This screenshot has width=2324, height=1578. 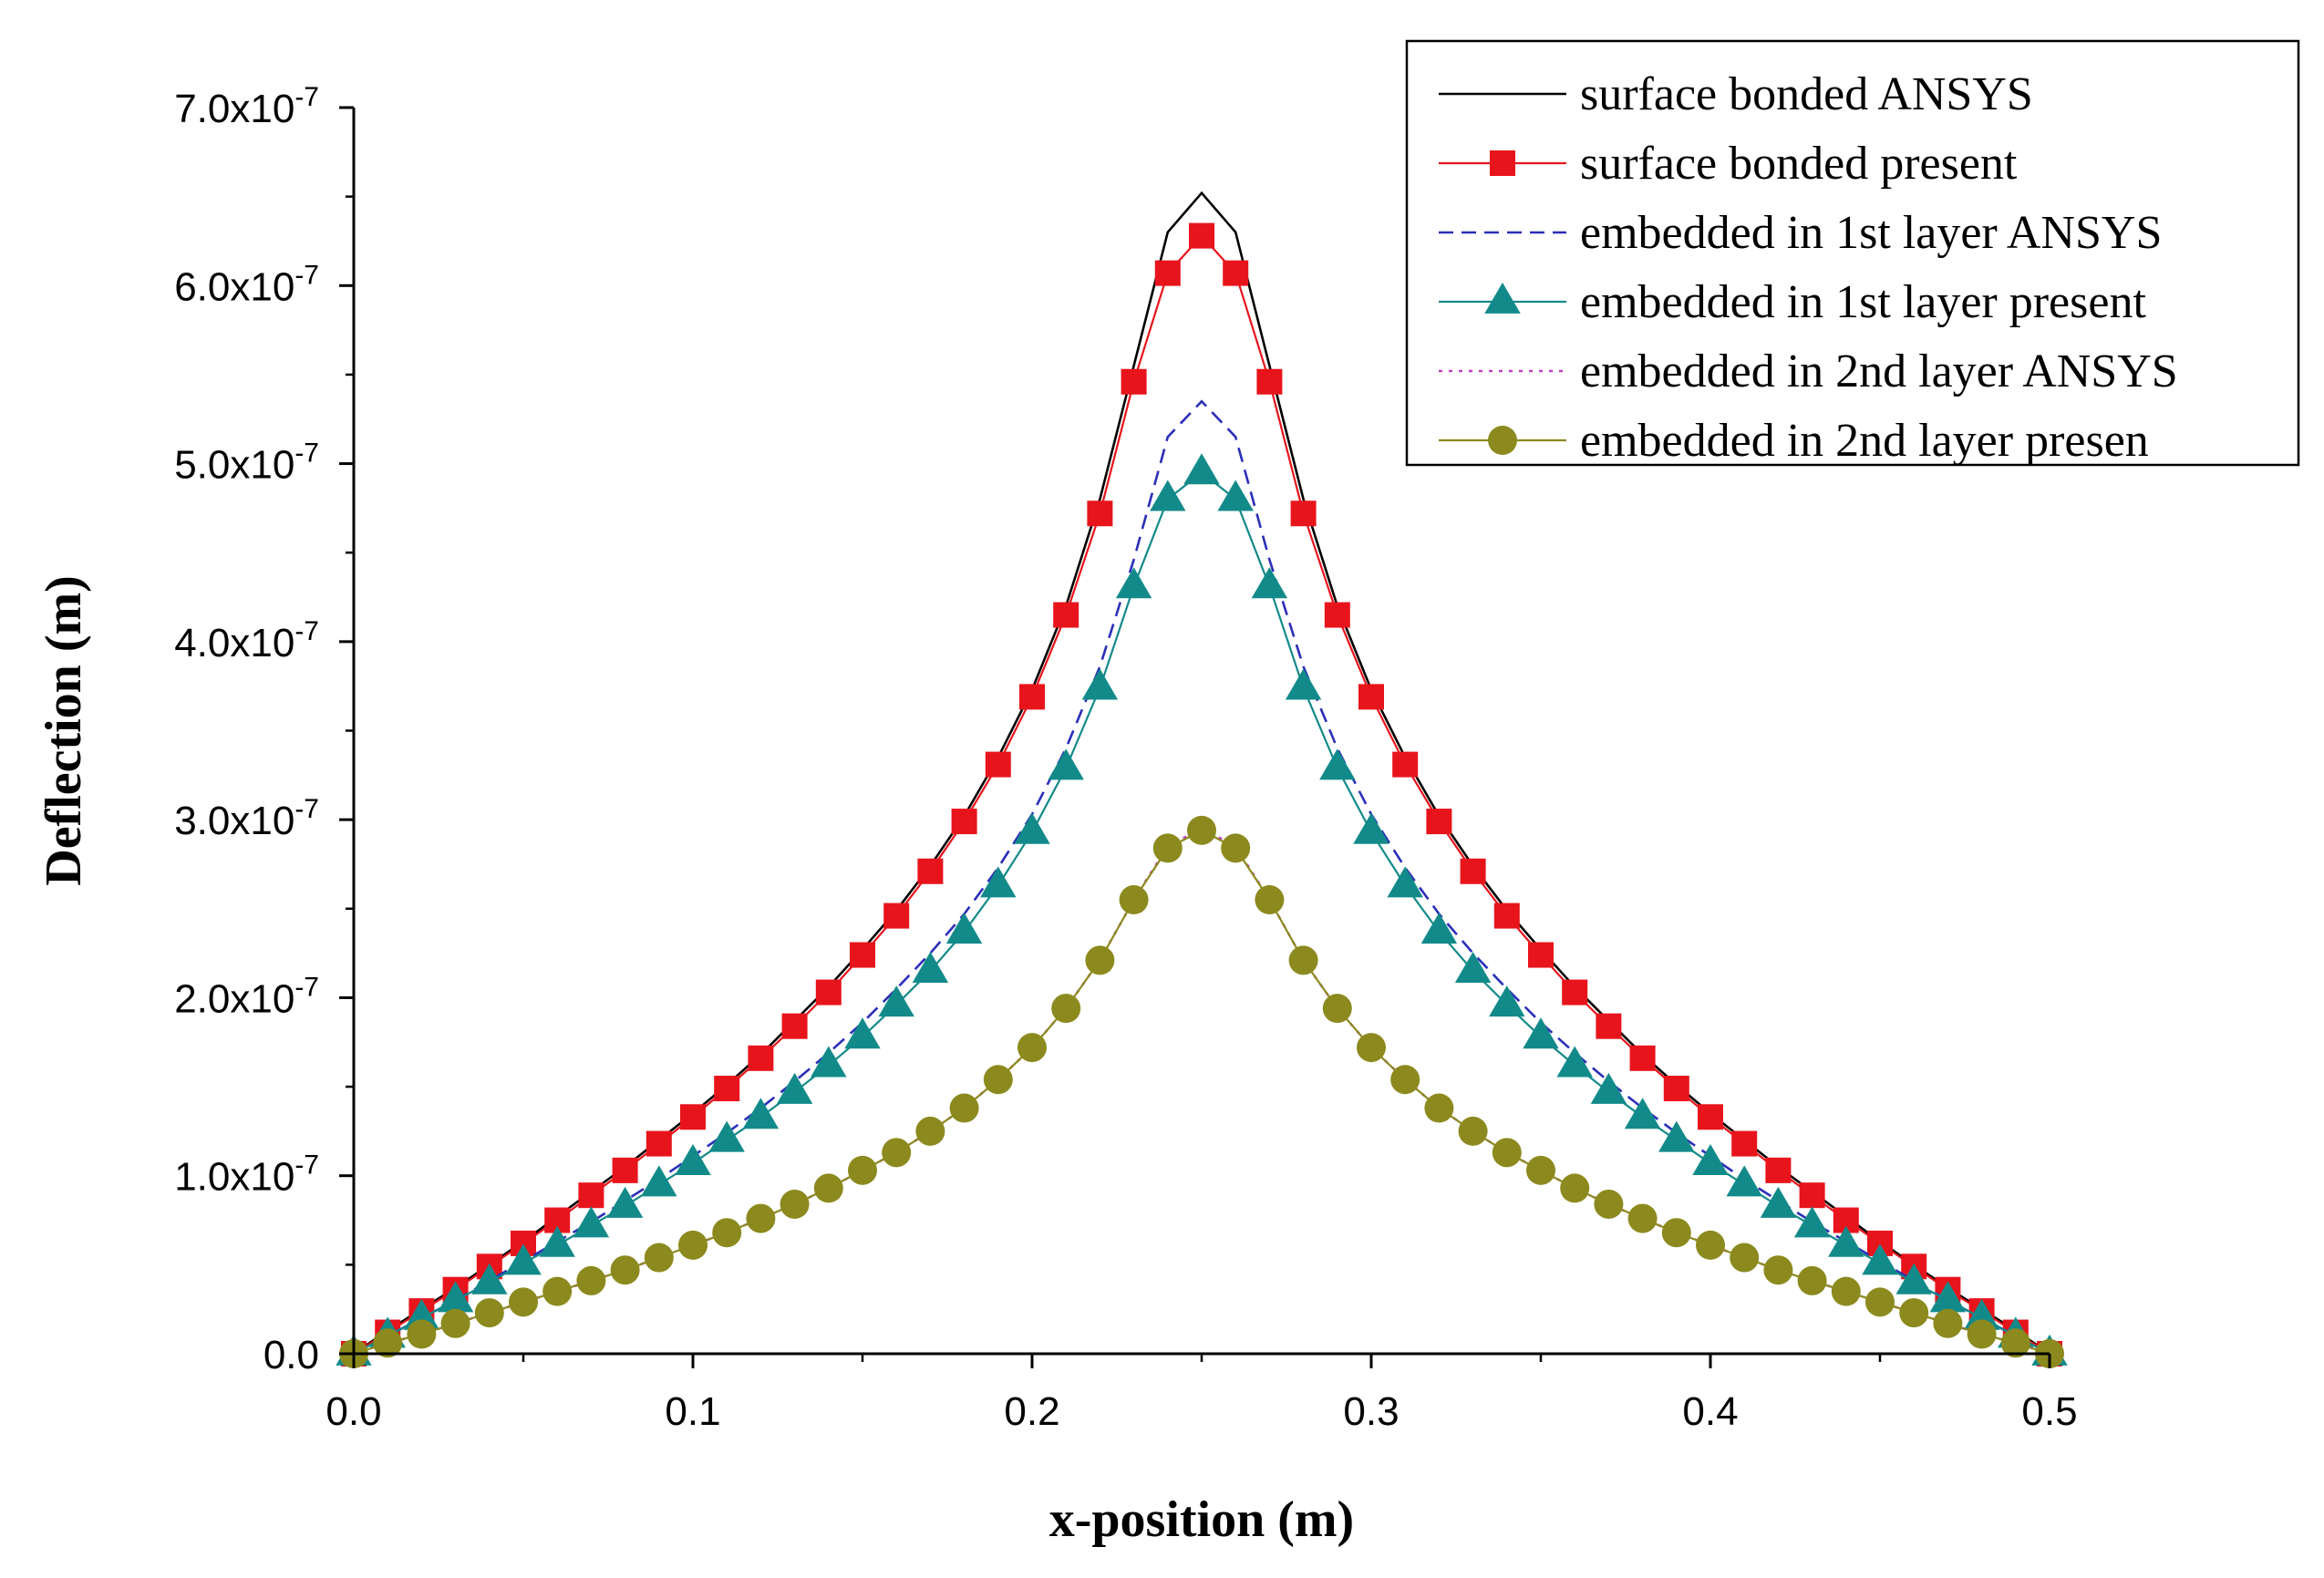 What do you see at coordinates (1871, 233) in the screenshot?
I see `legend-label: embedded in 1st layer ANSYS` at bounding box center [1871, 233].